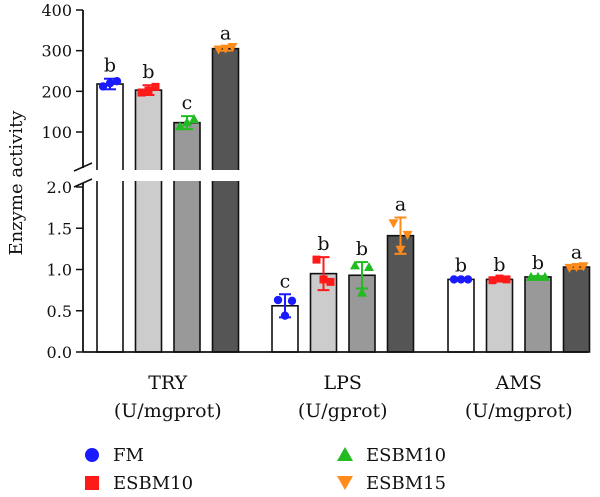 The image size is (600, 497). Describe the element at coordinates (56, 10) in the screenshot. I see `upper-tick-label: 400` at that location.